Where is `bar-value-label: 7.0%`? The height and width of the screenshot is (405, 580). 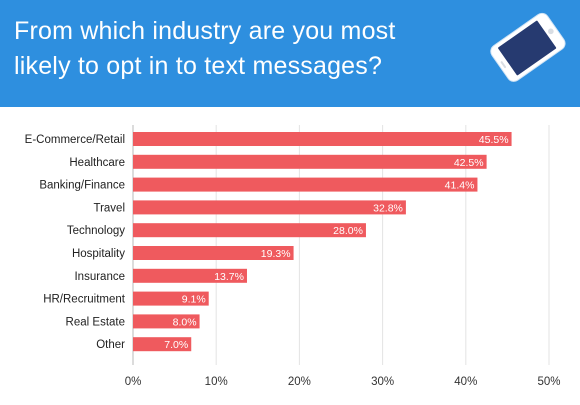
bar-value-label: 7.0% is located at coordinates (176, 345).